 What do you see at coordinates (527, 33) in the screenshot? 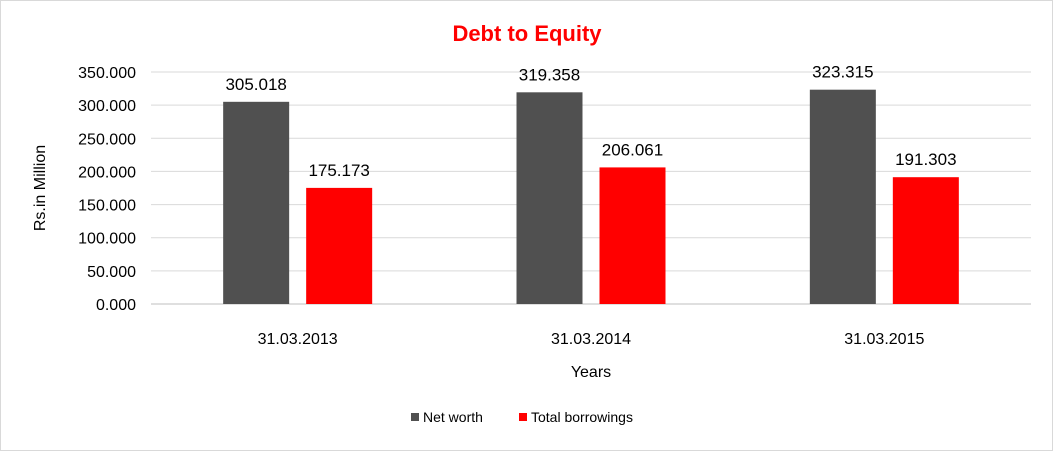
I see `chart-title: Debt to Equity` at bounding box center [527, 33].